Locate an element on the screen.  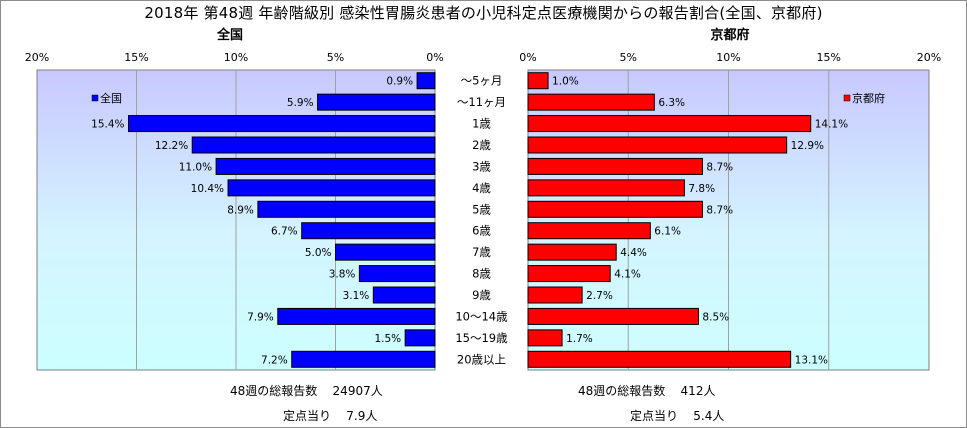
kyoto-per-site: 定点当り 5.4人 is located at coordinates (677, 415).